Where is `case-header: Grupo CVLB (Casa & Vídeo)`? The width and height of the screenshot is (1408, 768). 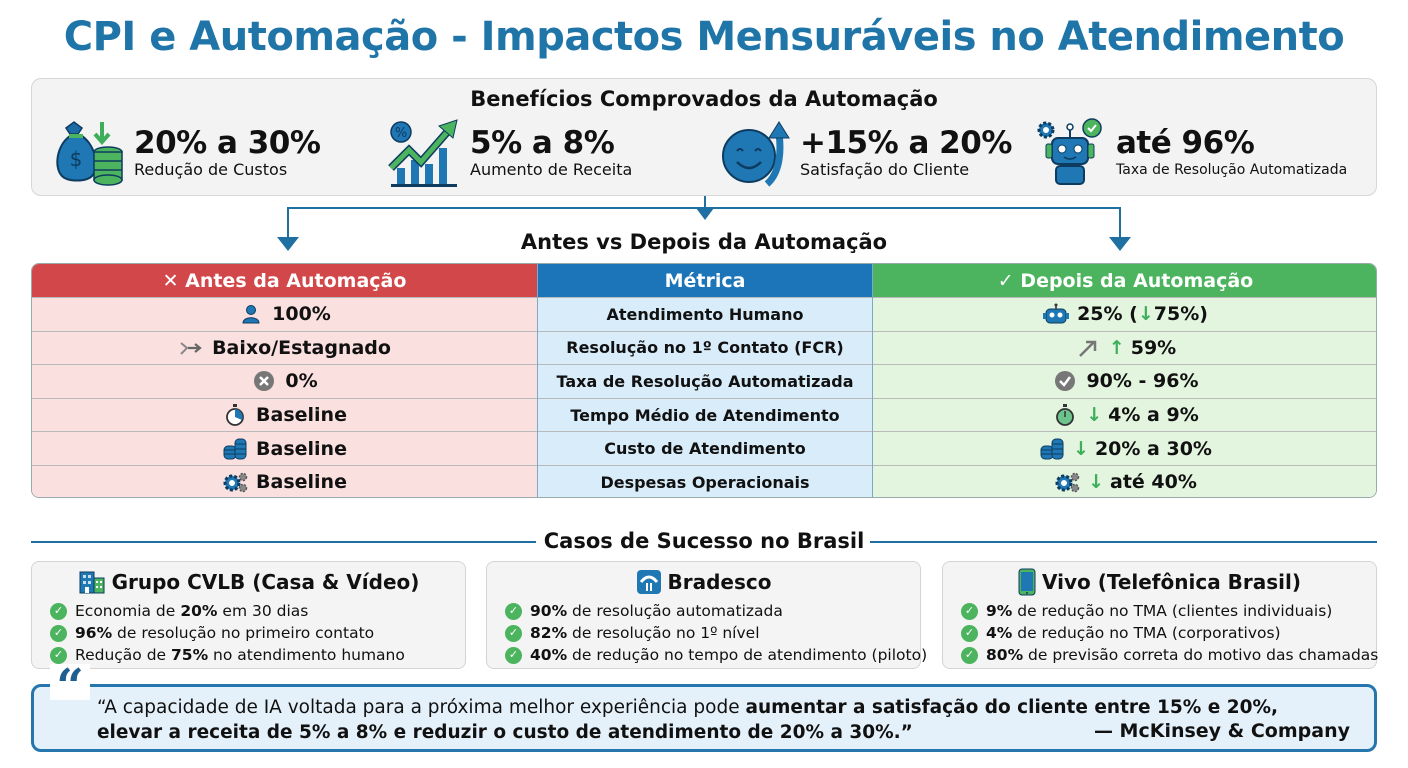 case-header: Grupo CVLB (Casa & Vídeo) is located at coordinates (248, 582).